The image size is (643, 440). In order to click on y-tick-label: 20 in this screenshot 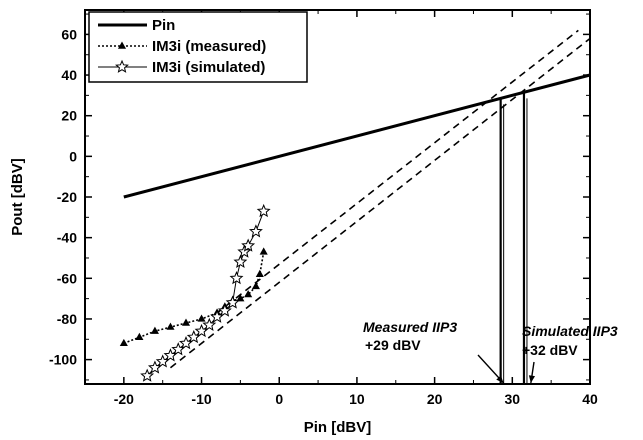, I will do `click(69, 116)`.